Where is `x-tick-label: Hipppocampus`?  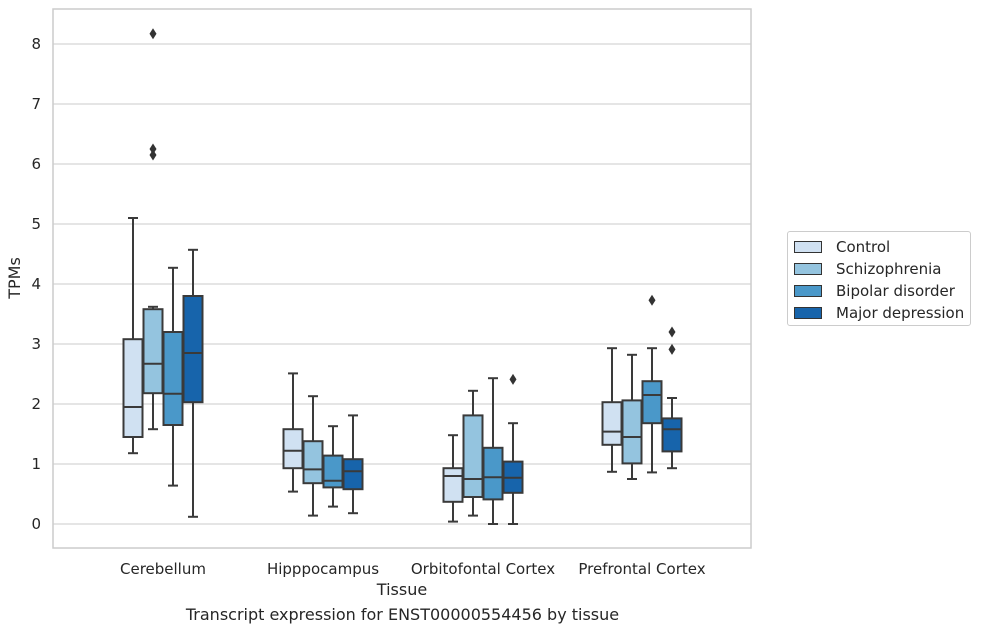
x-tick-label: Hipppocampus is located at coordinates (323, 569).